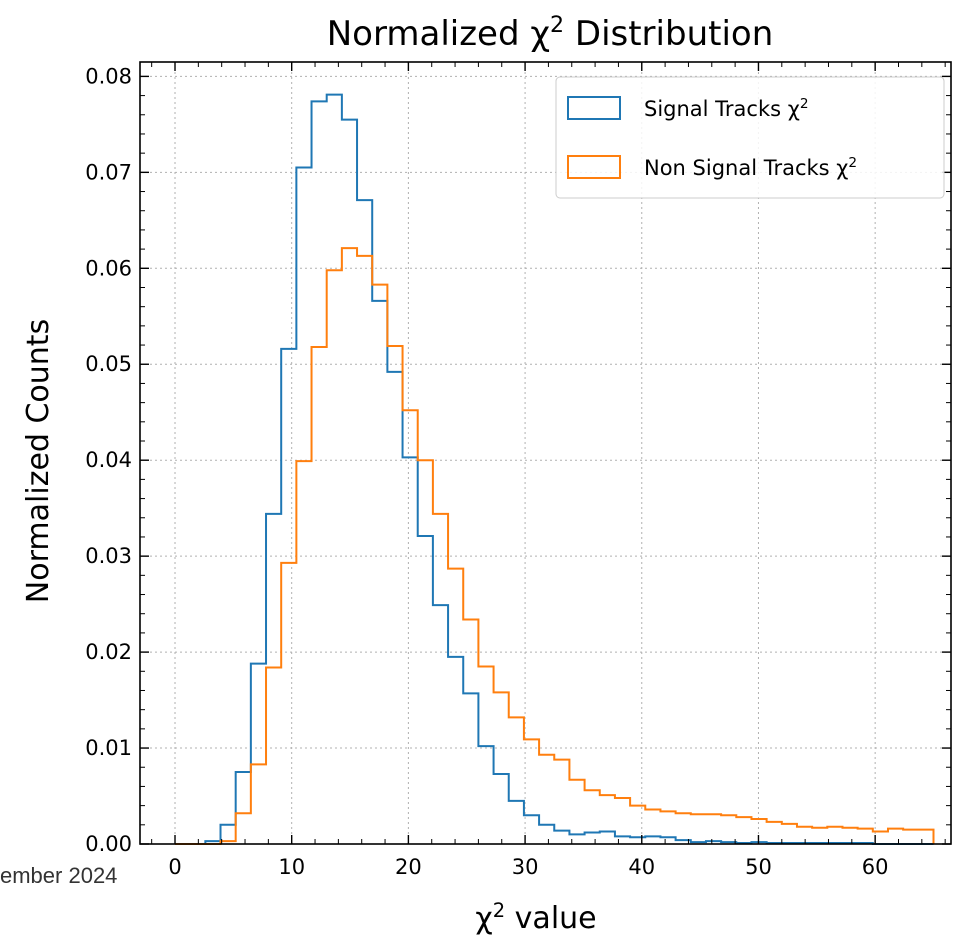 Image resolution: width=953 pixels, height=937 pixels. Describe the element at coordinates (550, 33) in the screenshot. I see `chart-title: Normalized χ2 Distribution` at that location.